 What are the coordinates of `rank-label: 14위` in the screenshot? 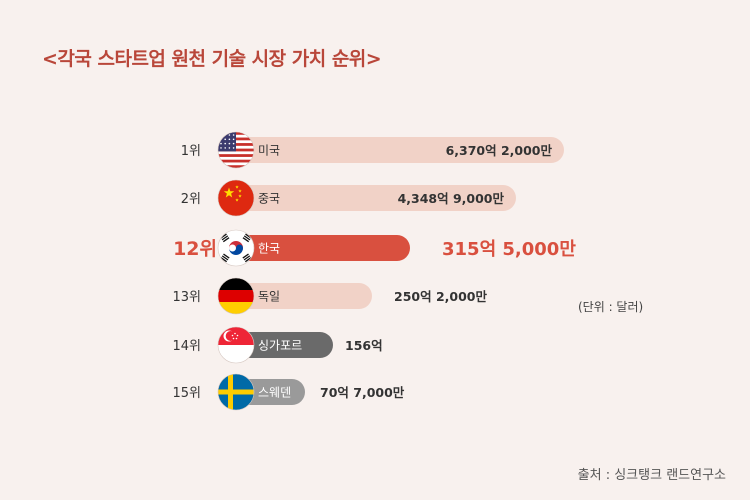 It's located at (186, 346).